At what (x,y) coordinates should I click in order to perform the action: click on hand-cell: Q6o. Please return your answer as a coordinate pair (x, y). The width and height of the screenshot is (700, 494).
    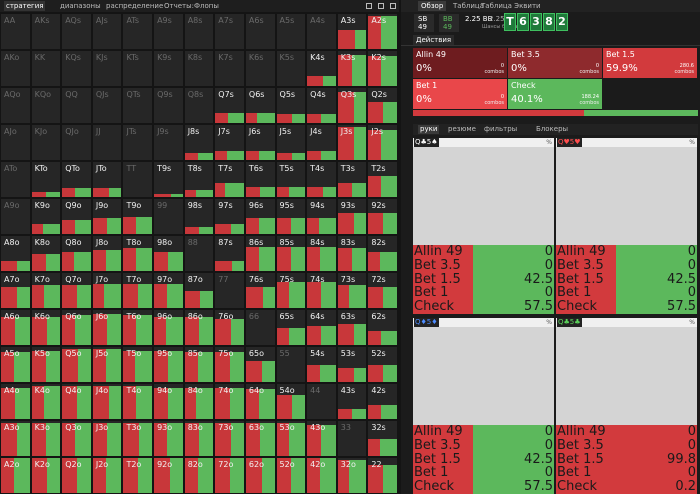
    Looking at the image, I should click on (76, 327).